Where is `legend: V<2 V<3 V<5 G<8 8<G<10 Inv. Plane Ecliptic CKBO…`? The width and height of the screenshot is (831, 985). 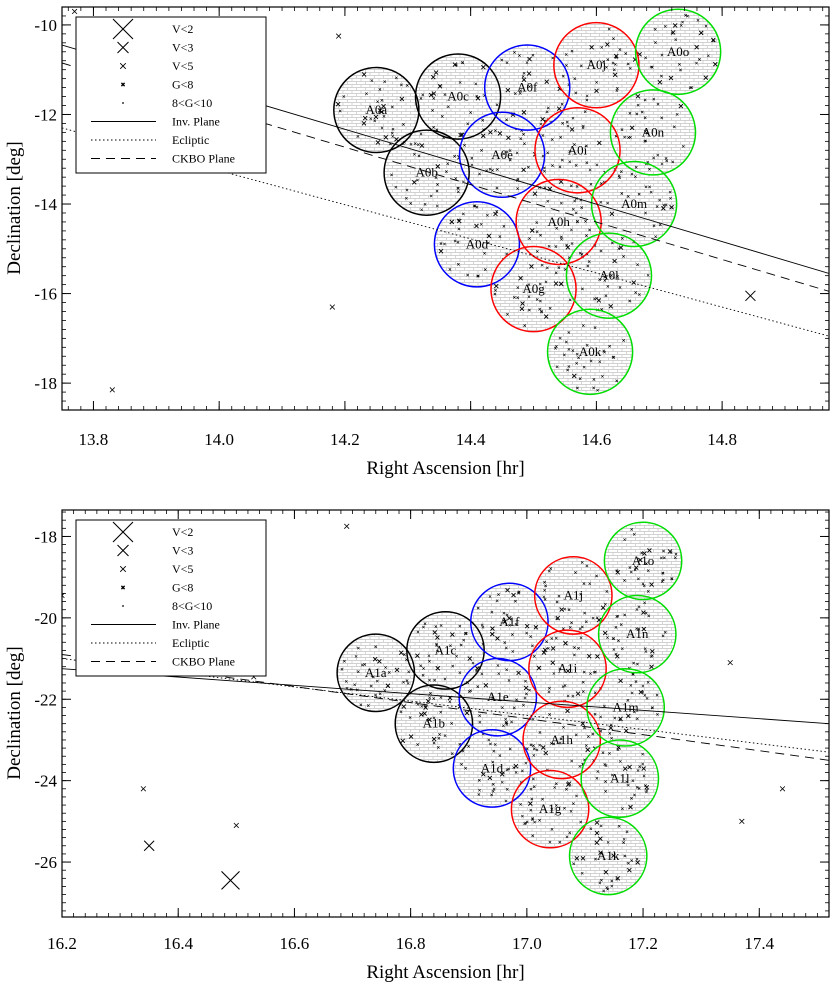
legend: V<2 V<3 V<5 G<8 8<G<10 Inv. Plane Ecliptic CKBO… is located at coordinates (171, 95).